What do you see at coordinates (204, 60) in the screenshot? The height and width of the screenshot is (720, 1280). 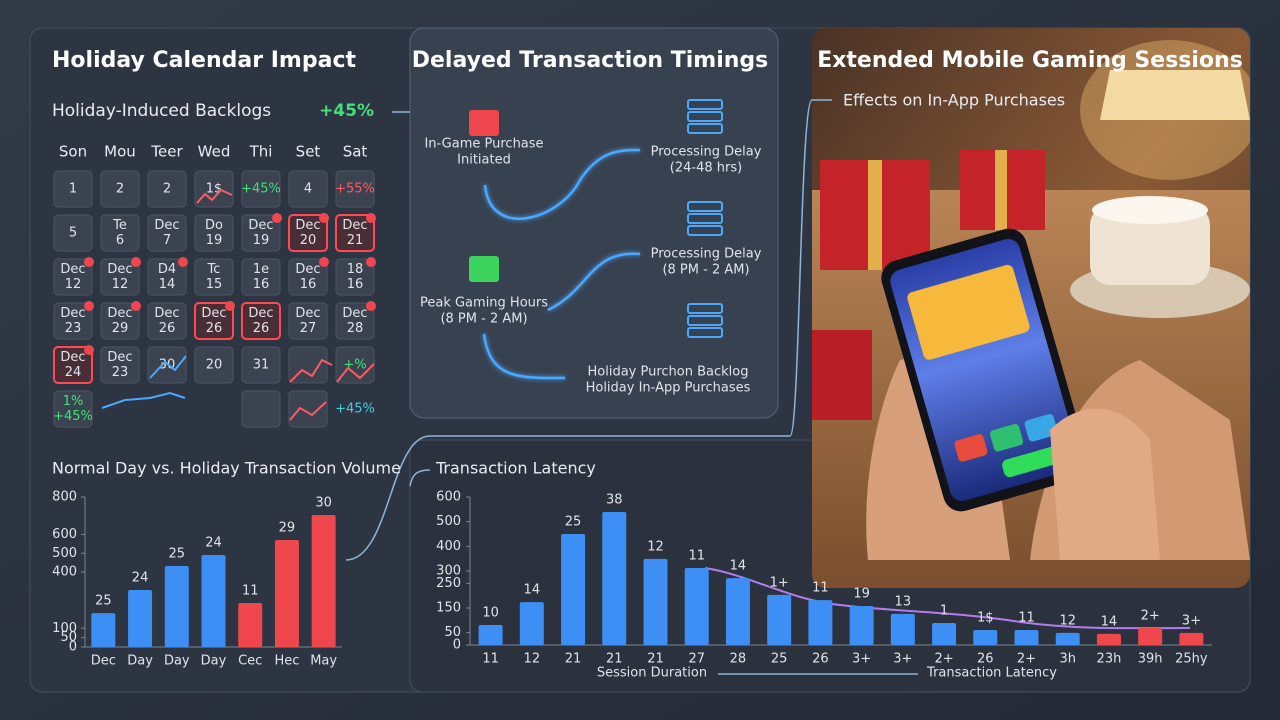 I see `calendar-title: Holiday Calendar Impact` at bounding box center [204, 60].